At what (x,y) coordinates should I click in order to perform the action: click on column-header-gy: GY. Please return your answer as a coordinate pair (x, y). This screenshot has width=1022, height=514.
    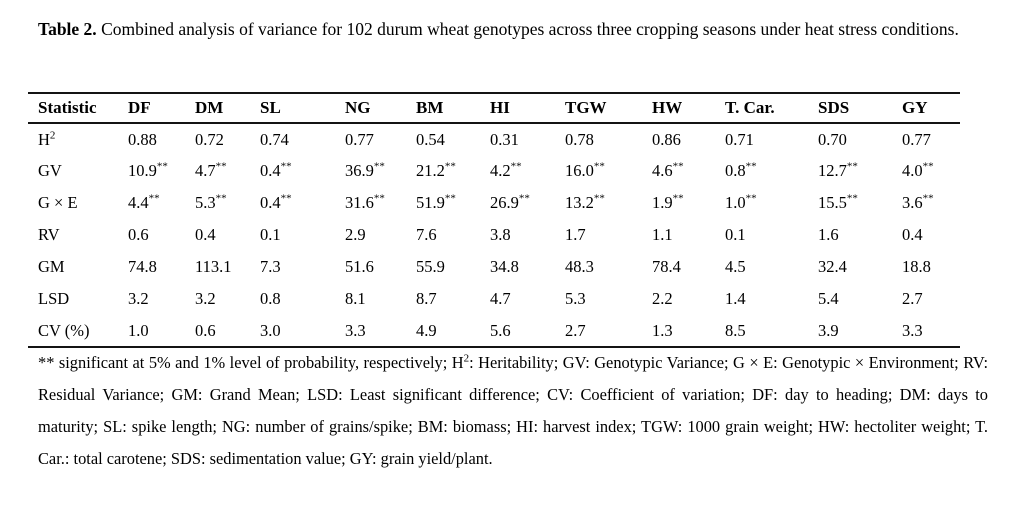
    Looking at the image, I should click on (915, 107).